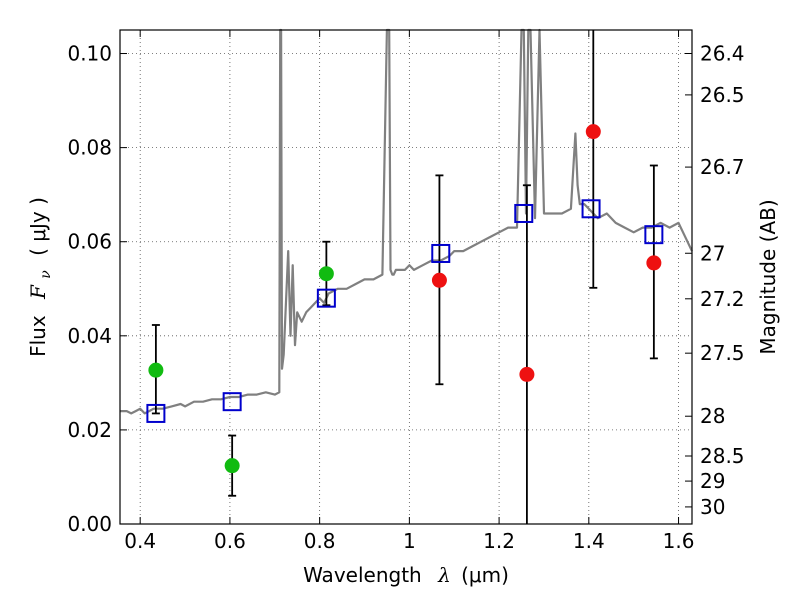  I want to click on x-tick-label: 1.2, so click(499, 541).